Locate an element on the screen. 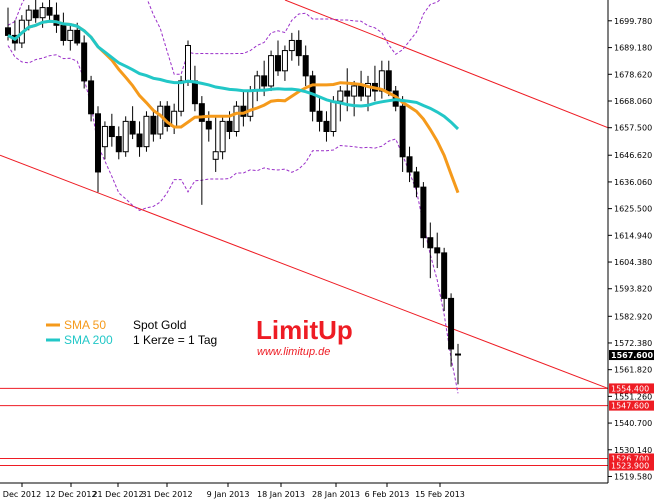  y-tick-label: 1657.500 is located at coordinates (633, 128).